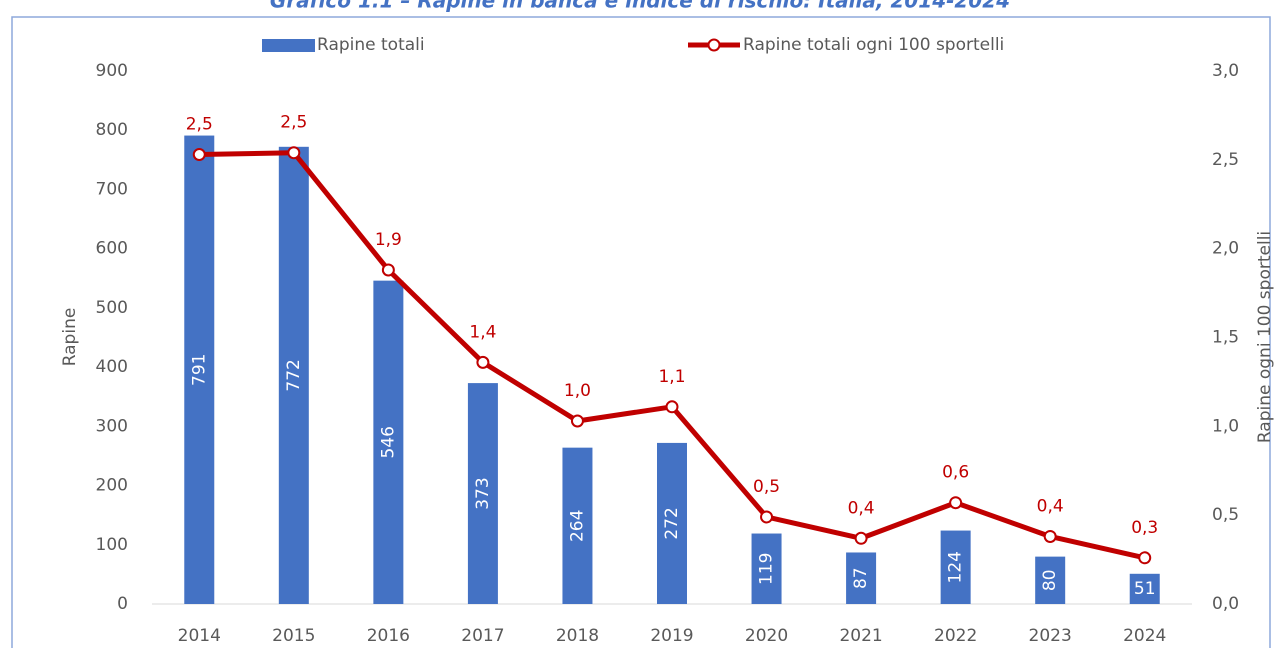 The image size is (1281, 648). Describe the element at coordinates (766, 487) in the screenshot. I see `line-value-label: 0,5` at that location.